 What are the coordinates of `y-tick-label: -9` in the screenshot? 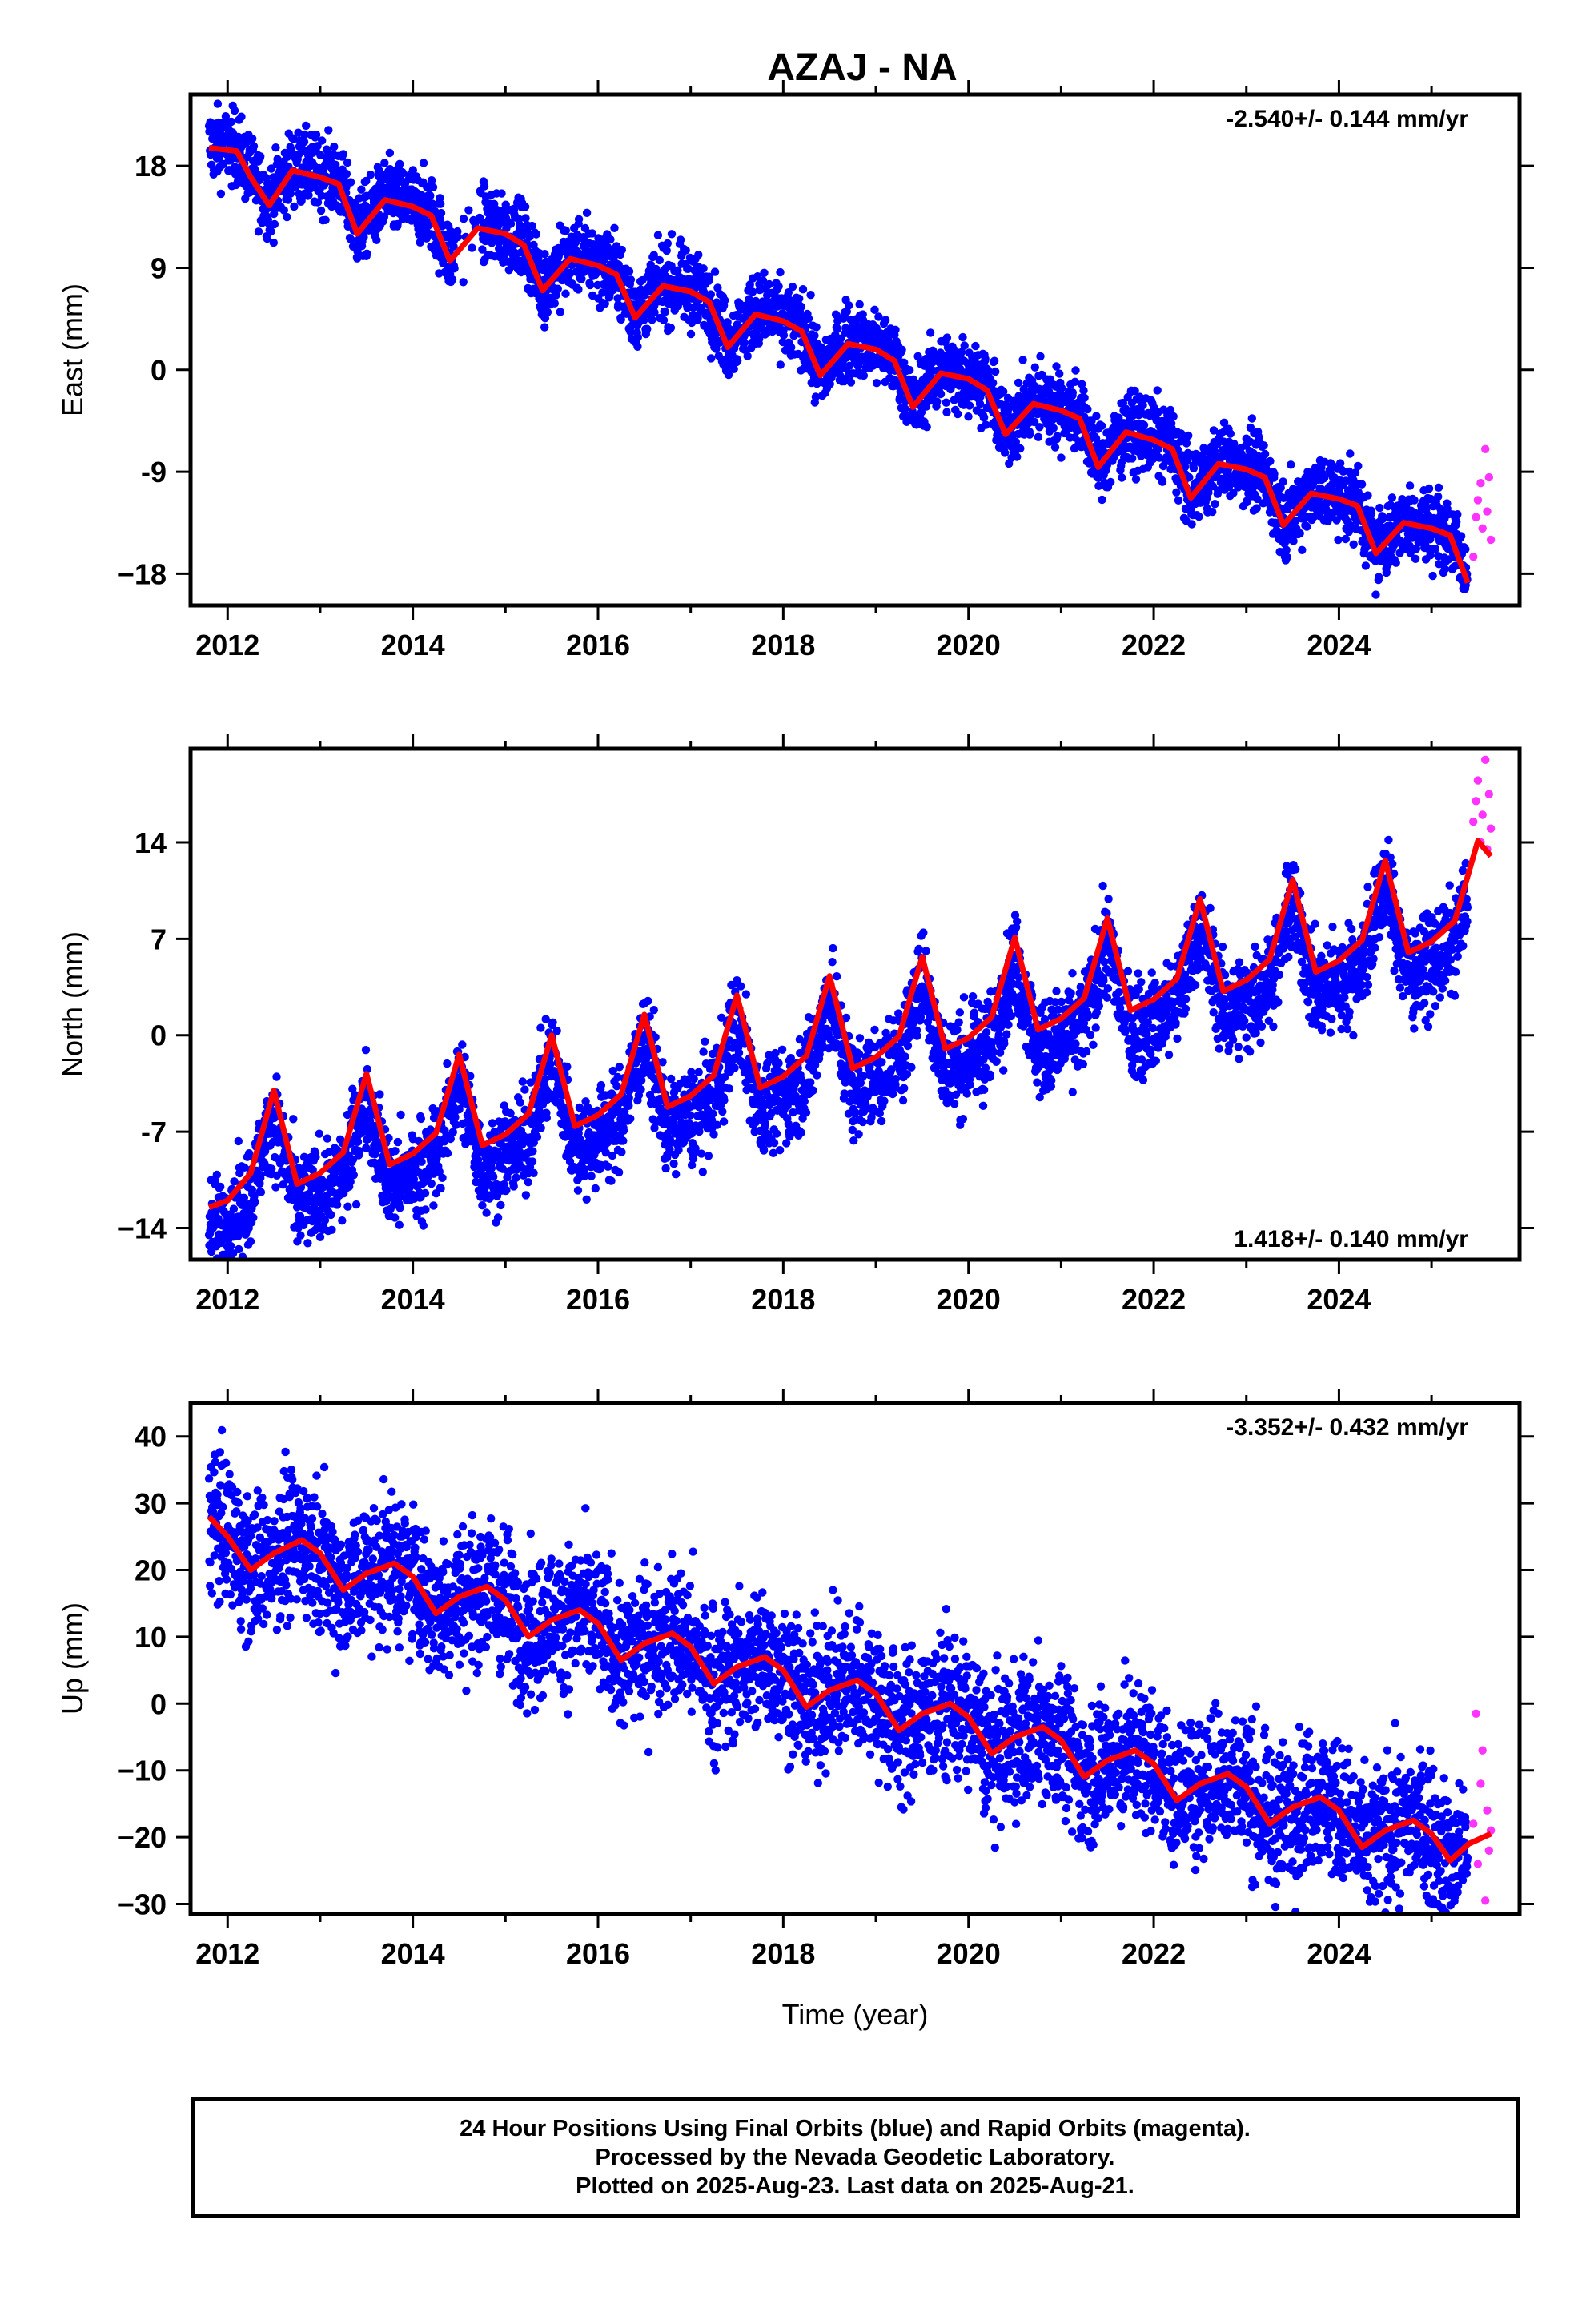 It's located at (154, 472).